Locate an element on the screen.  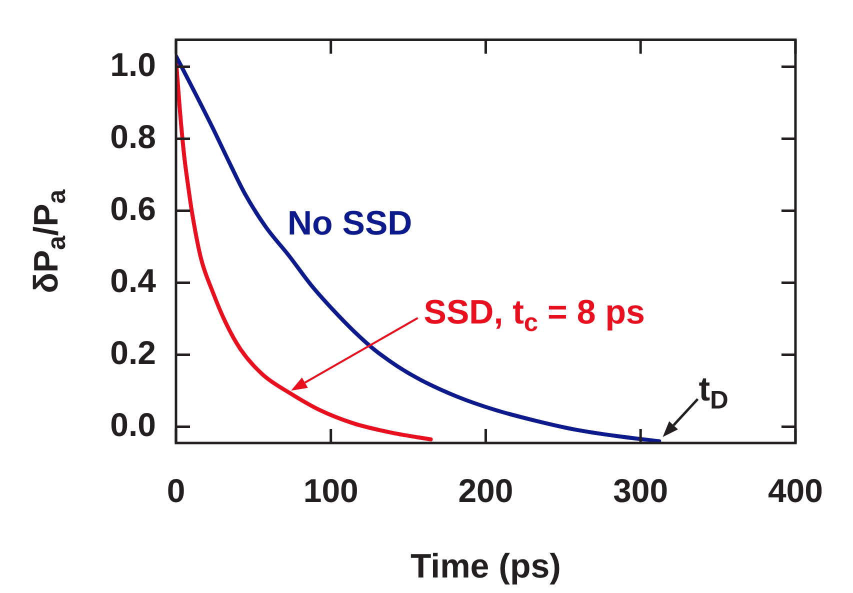
series-label: No SSD is located at coordinates (350, 223).